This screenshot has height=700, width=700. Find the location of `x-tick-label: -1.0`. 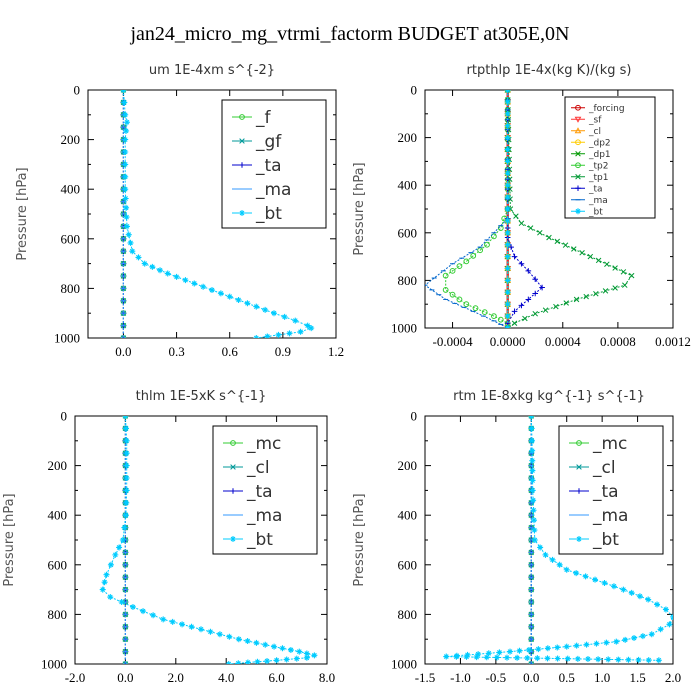

x-tick-label: -1.0 is located at coordinates (460, 677).